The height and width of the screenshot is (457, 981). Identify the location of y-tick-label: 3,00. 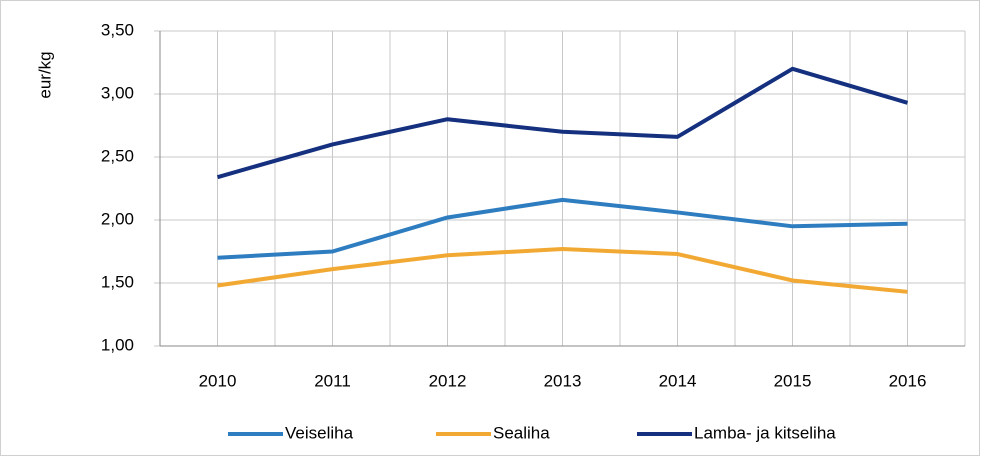
(117, 92).